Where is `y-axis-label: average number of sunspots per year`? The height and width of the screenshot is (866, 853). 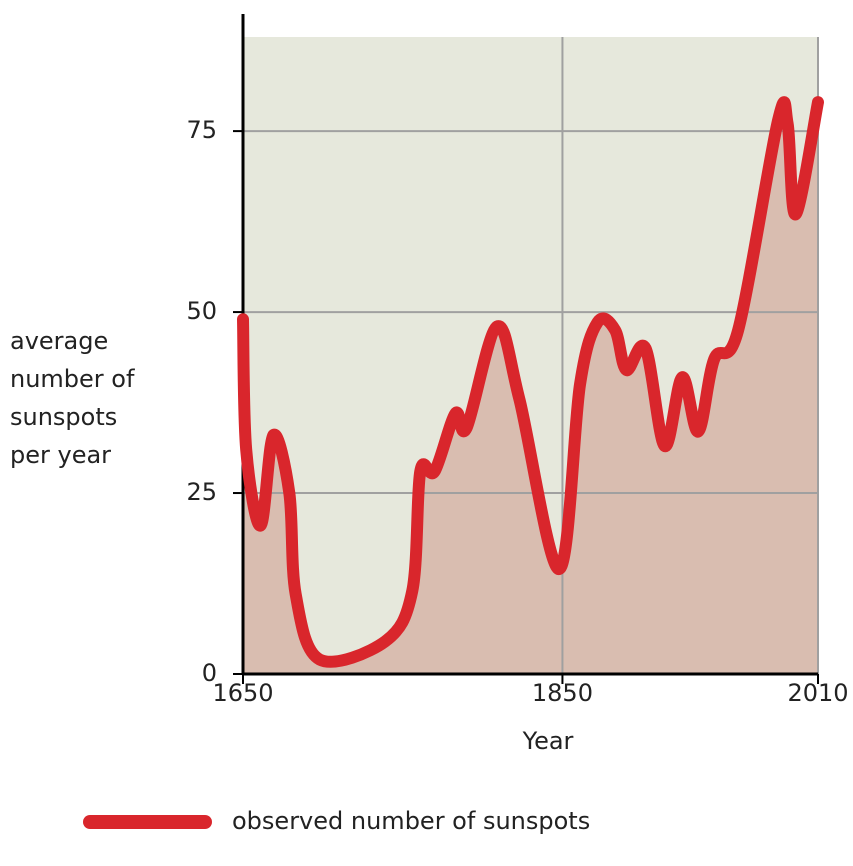
y-axis-label: average number of sunspots per year is located at coordinates (72, 398).